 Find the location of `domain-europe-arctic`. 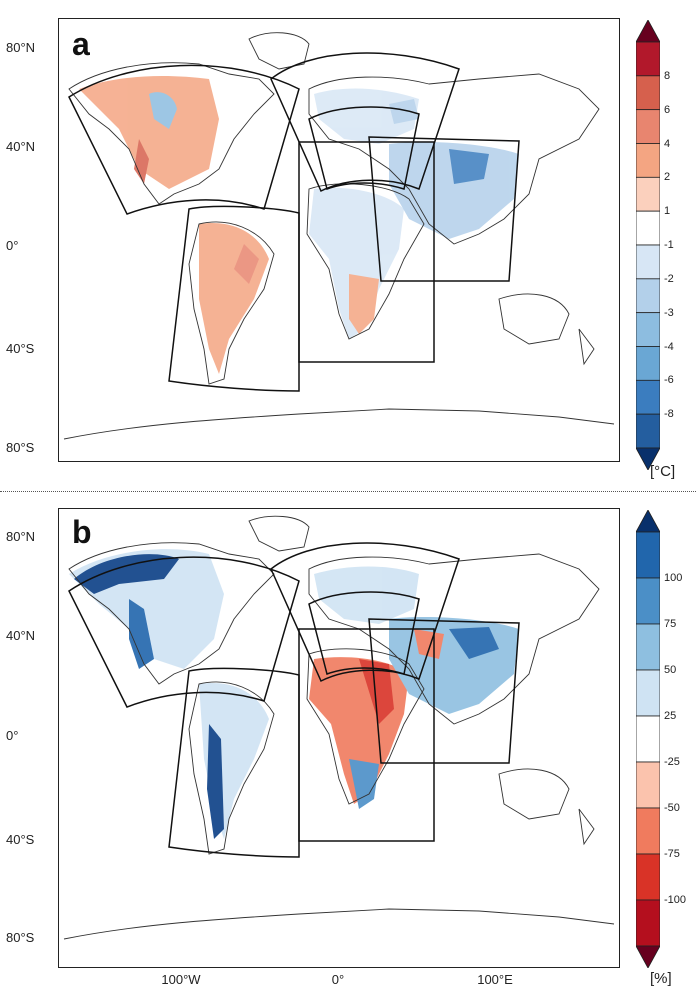

domain-europe-arctic is located at coordinates (365, 122).